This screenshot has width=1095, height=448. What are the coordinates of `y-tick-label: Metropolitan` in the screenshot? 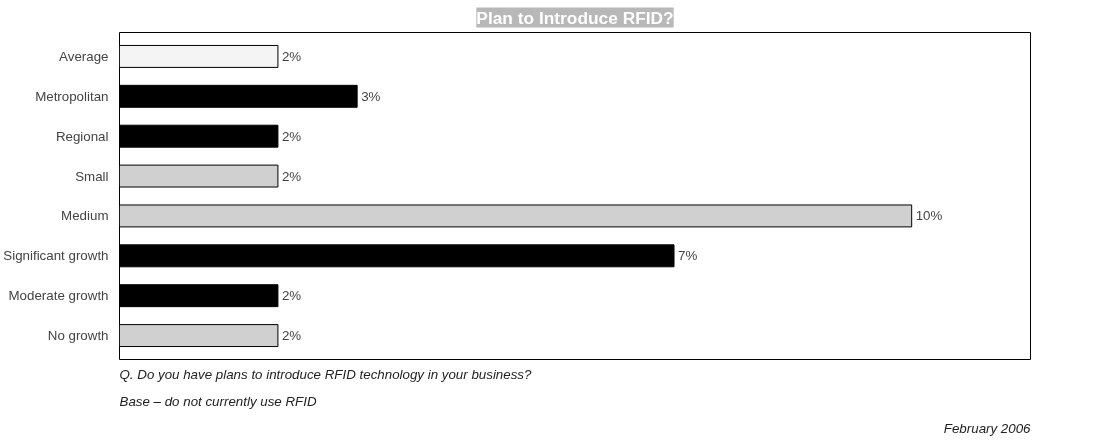 It's located at (72, 96).